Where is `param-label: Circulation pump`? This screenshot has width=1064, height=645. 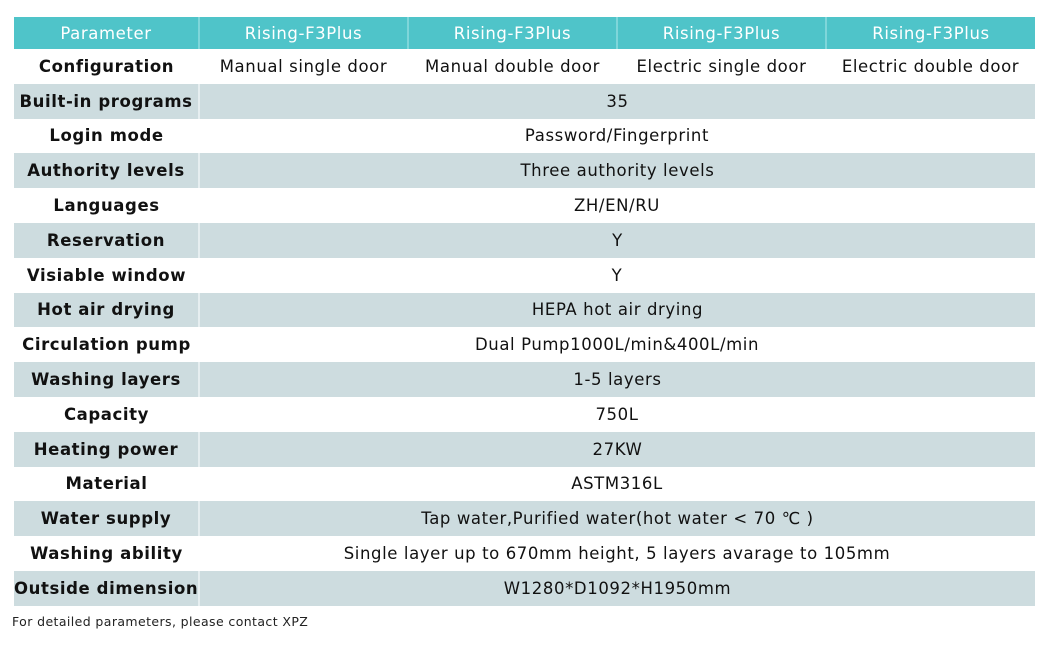 param-label: Circulation pump is located at coordinates (106, 345).